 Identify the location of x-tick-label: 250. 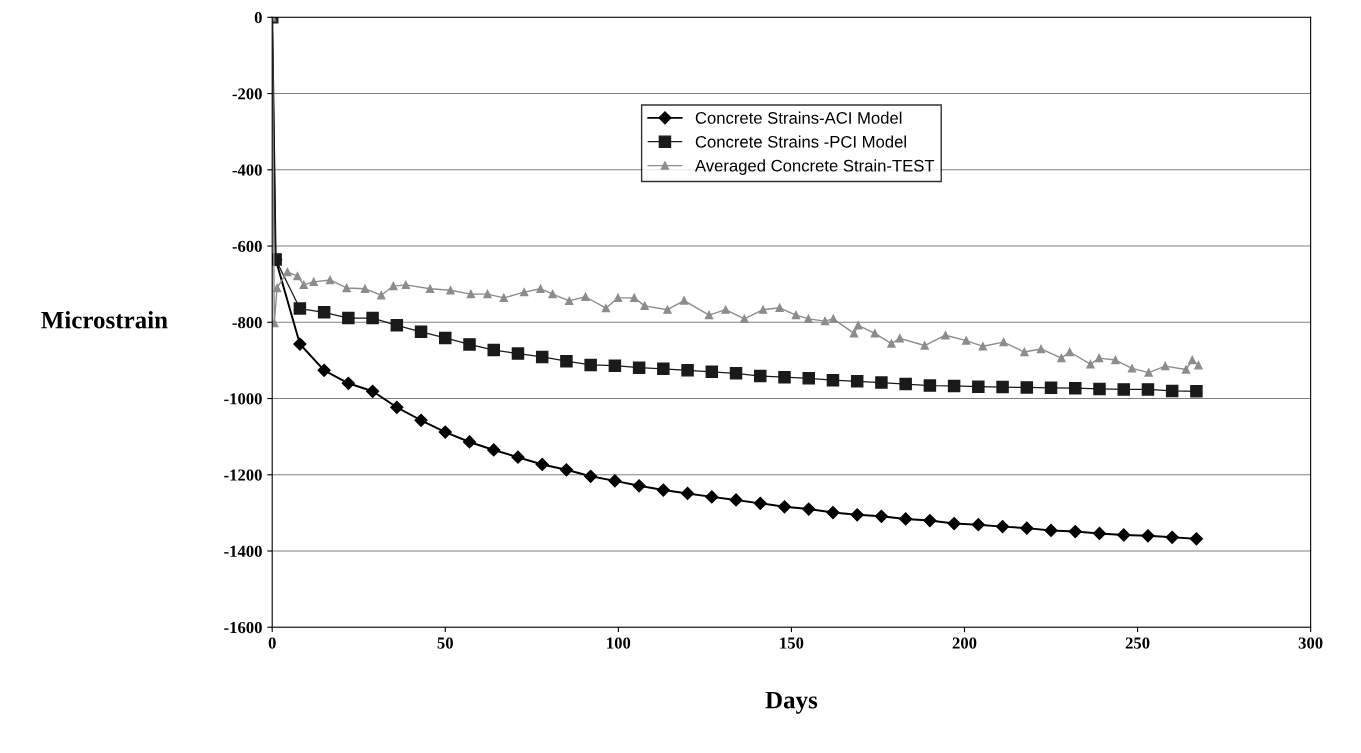
(1137, 643).